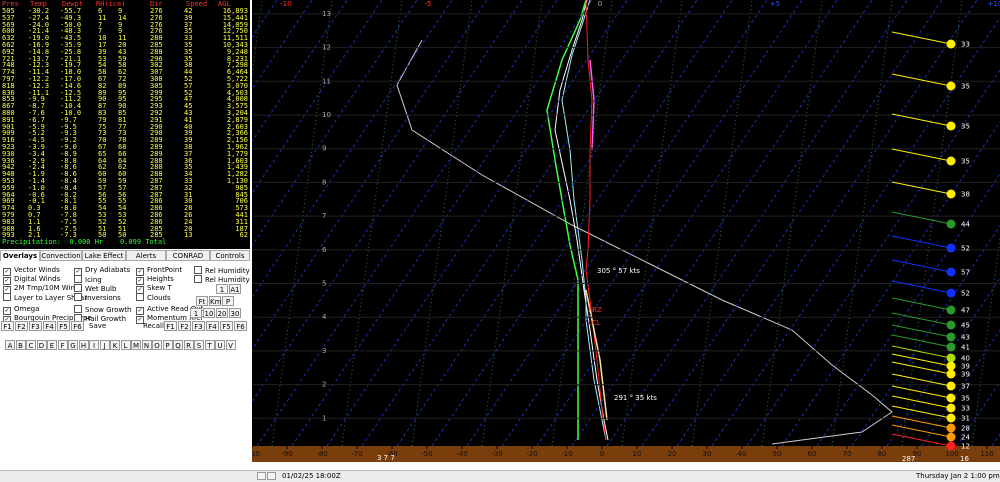 Image resolution: width=1000 pixels, height=482 pixels. Describe the element at coordinates (102, 309) in the screenshot. I see `checkbox: Snow Growth` at that location.